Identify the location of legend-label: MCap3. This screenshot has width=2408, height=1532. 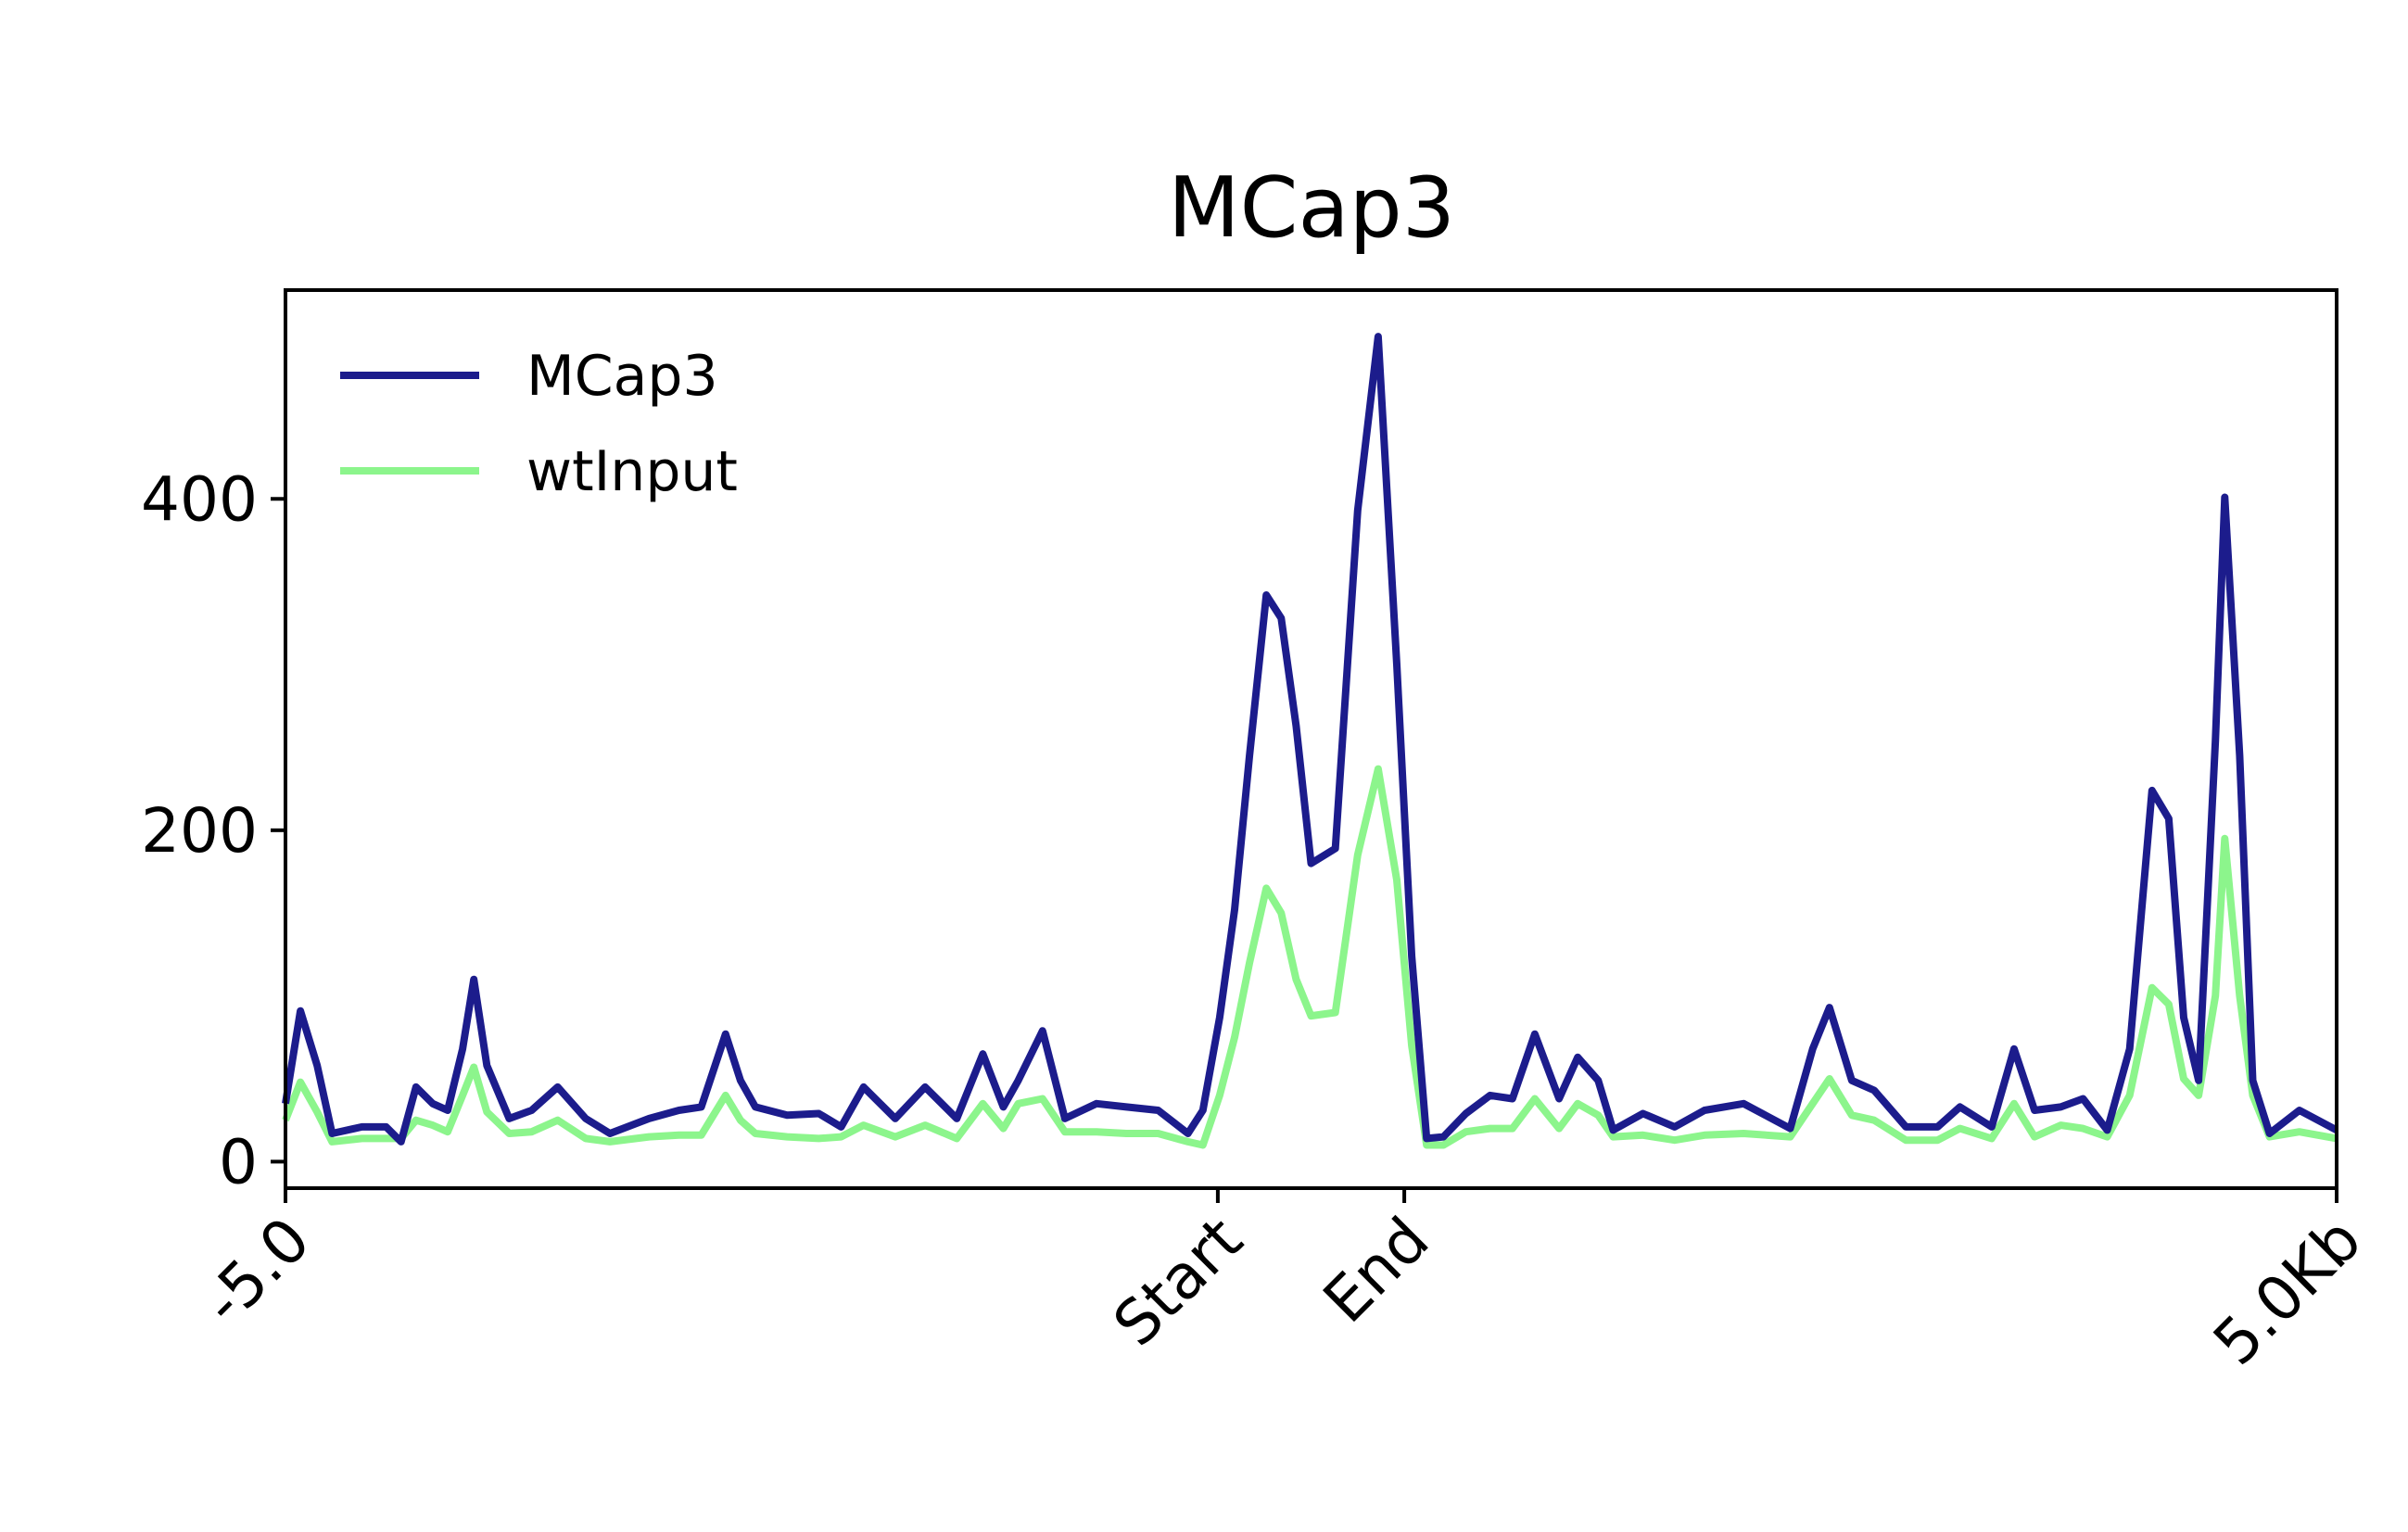
(622, 377).